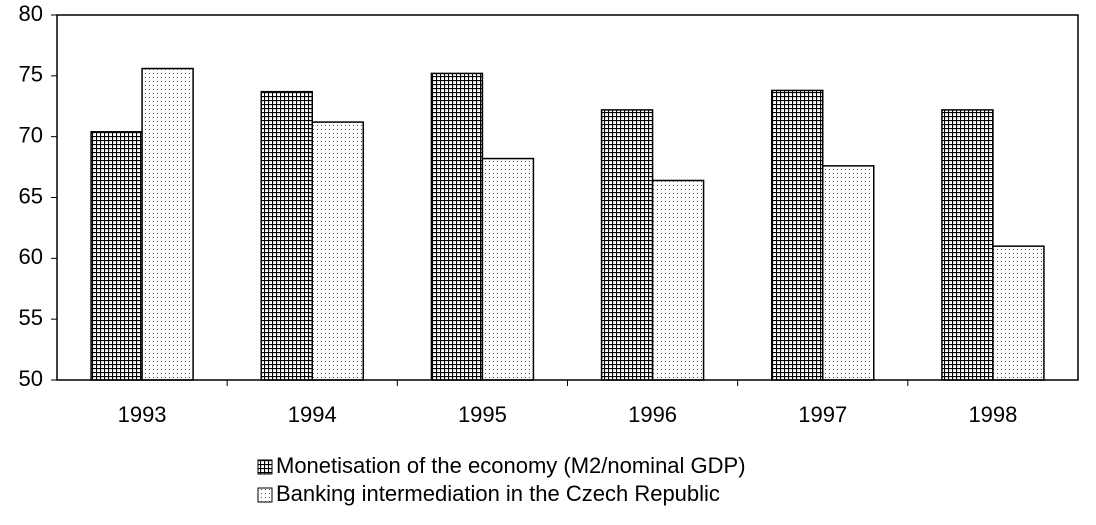 The width and height of the screenshot is (1096, 525). Describe the element at coordinates (482, 414) in the screenshot. I see `x-tick-label: 1995` at that location.